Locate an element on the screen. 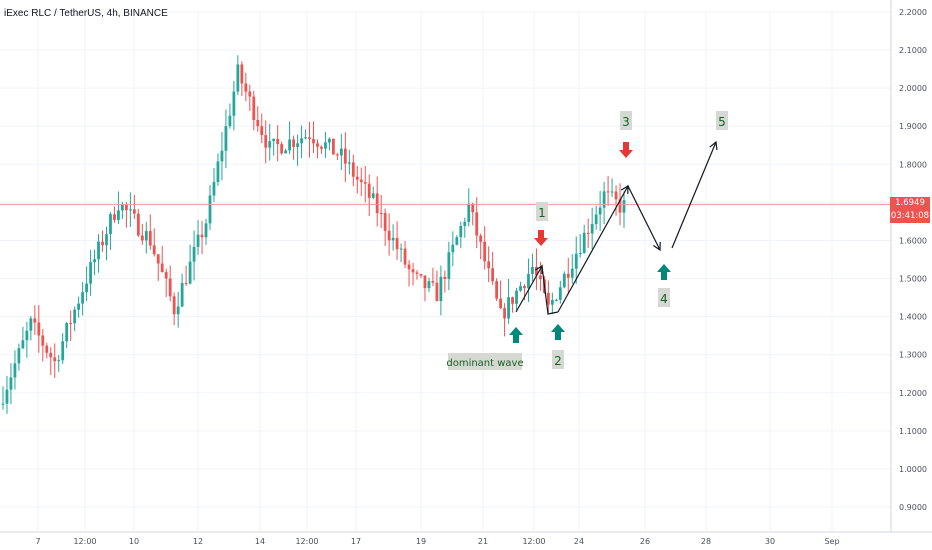  price-tick-label: 1.9000 is located at coordinates (913, 126).